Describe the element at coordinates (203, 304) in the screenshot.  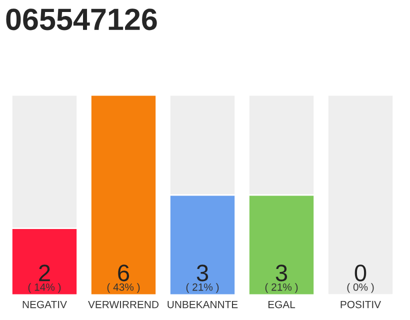
I see `x-tick-label: UNBEKANNTE` at that location.